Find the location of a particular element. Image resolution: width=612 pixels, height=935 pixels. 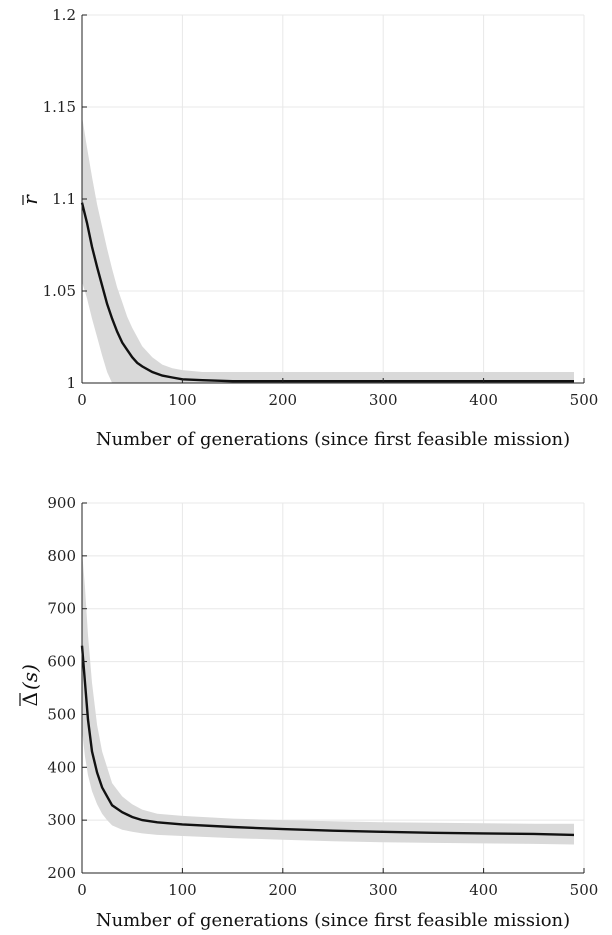

y-tick-label: 700 is located at coordinates (61, 609).